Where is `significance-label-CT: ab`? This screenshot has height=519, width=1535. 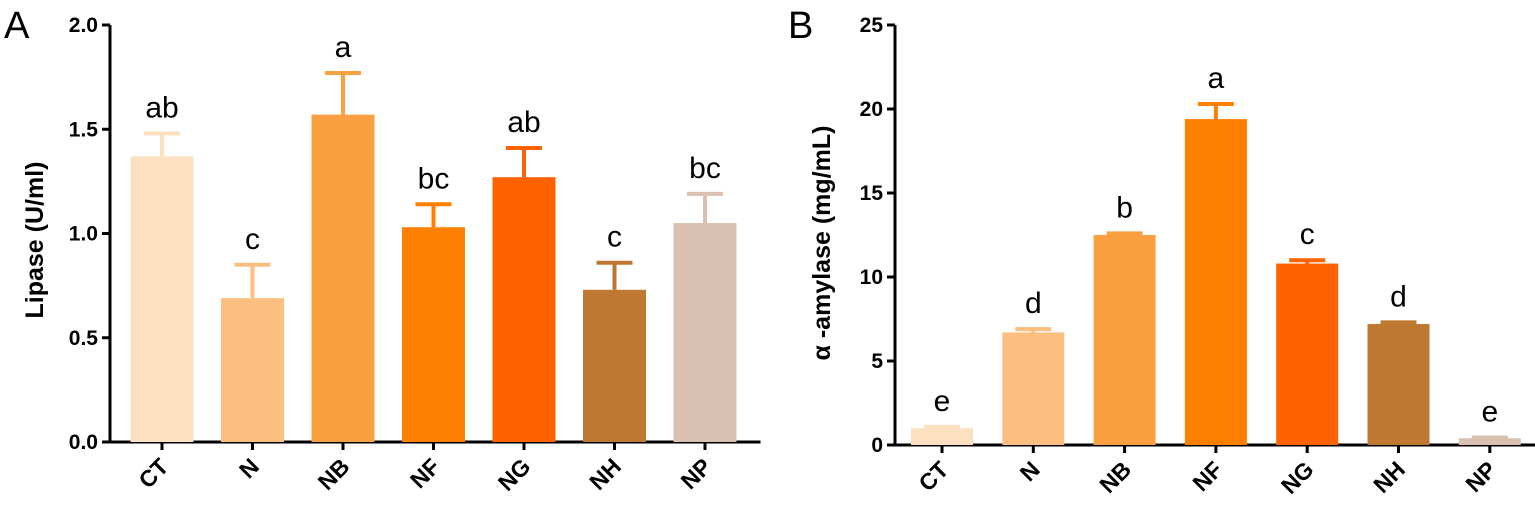 significance-label-CT: ab is located at coordinates (161, 107).